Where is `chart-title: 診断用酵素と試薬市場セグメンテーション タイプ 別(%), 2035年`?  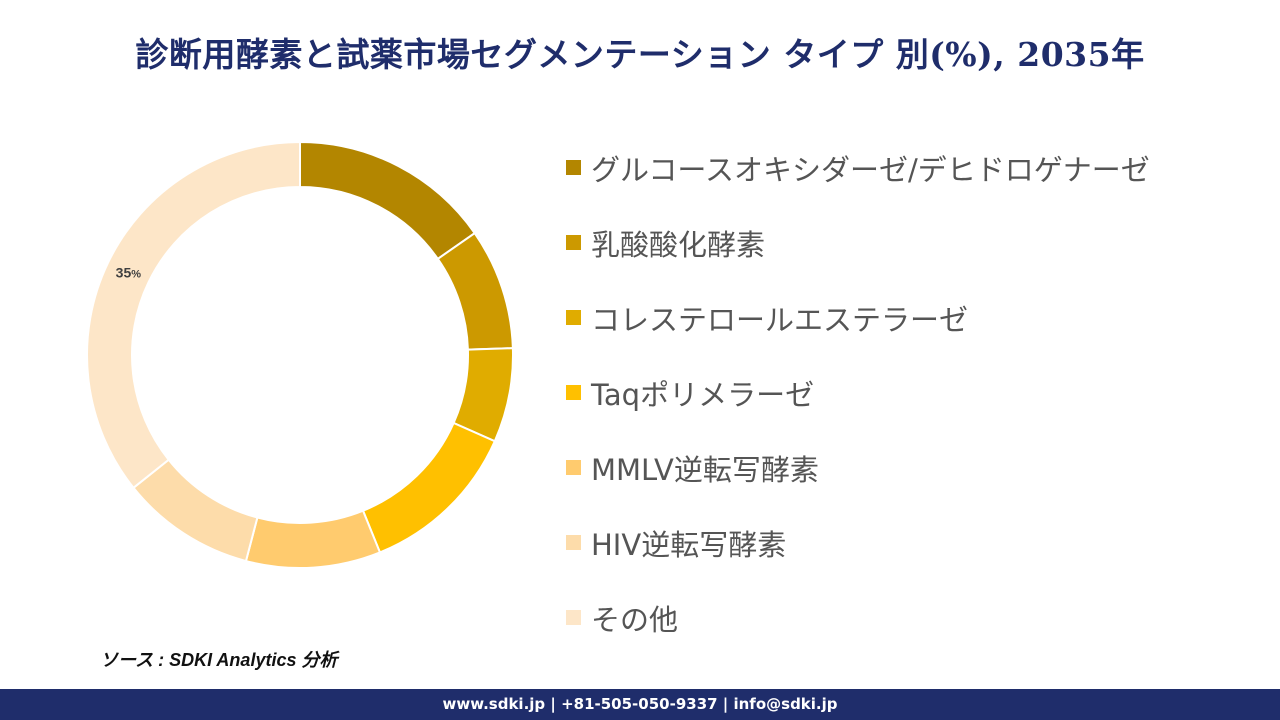
chart-title: 診断用酵素と試薬市場セグメンテーション タイプ 別(%), 2035年 is located at coordinates (640, 54).